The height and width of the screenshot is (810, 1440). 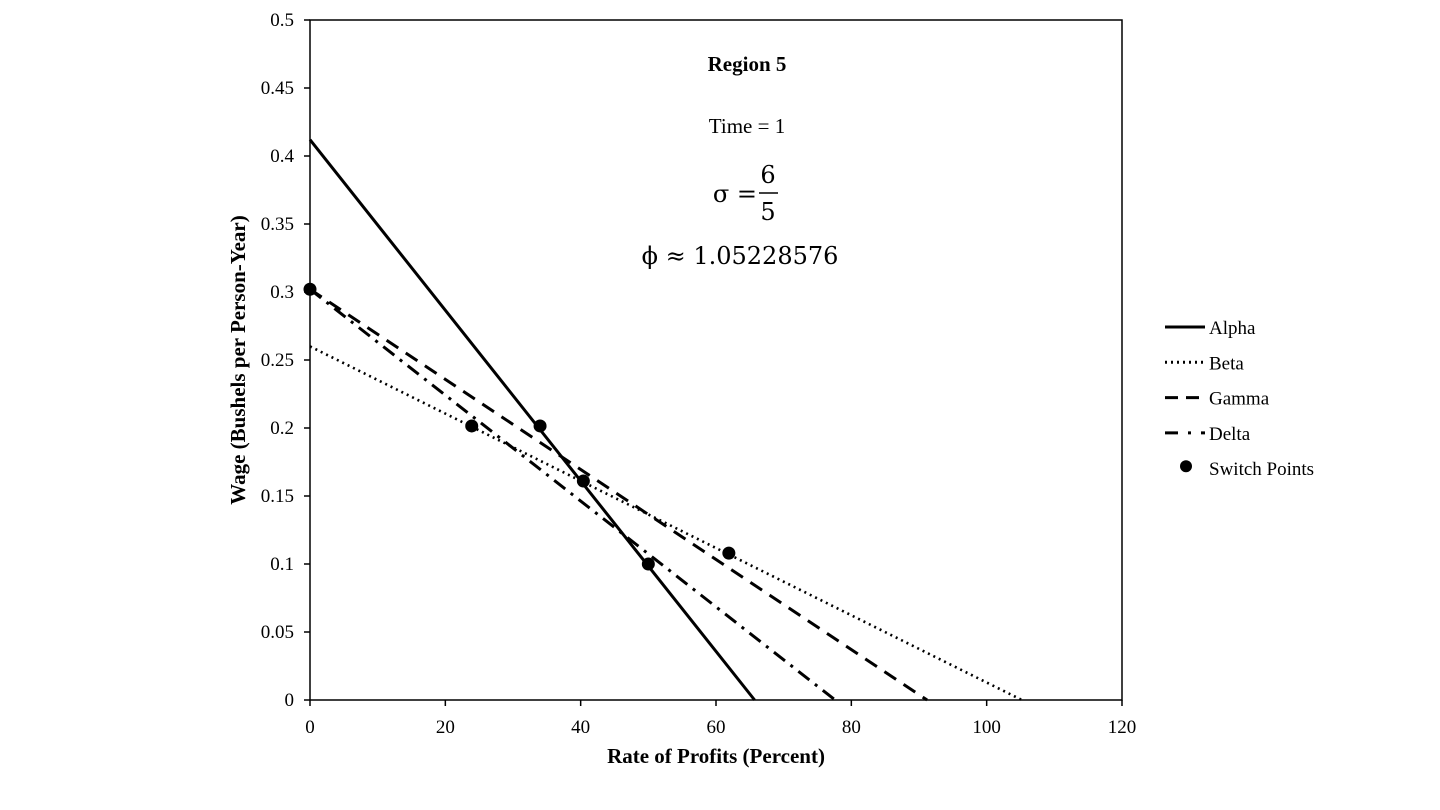 What do you see at coordinates (282, 156) in the screenshot?
I see `y-tick-label: 0.4` at bounding box center [282, 156].